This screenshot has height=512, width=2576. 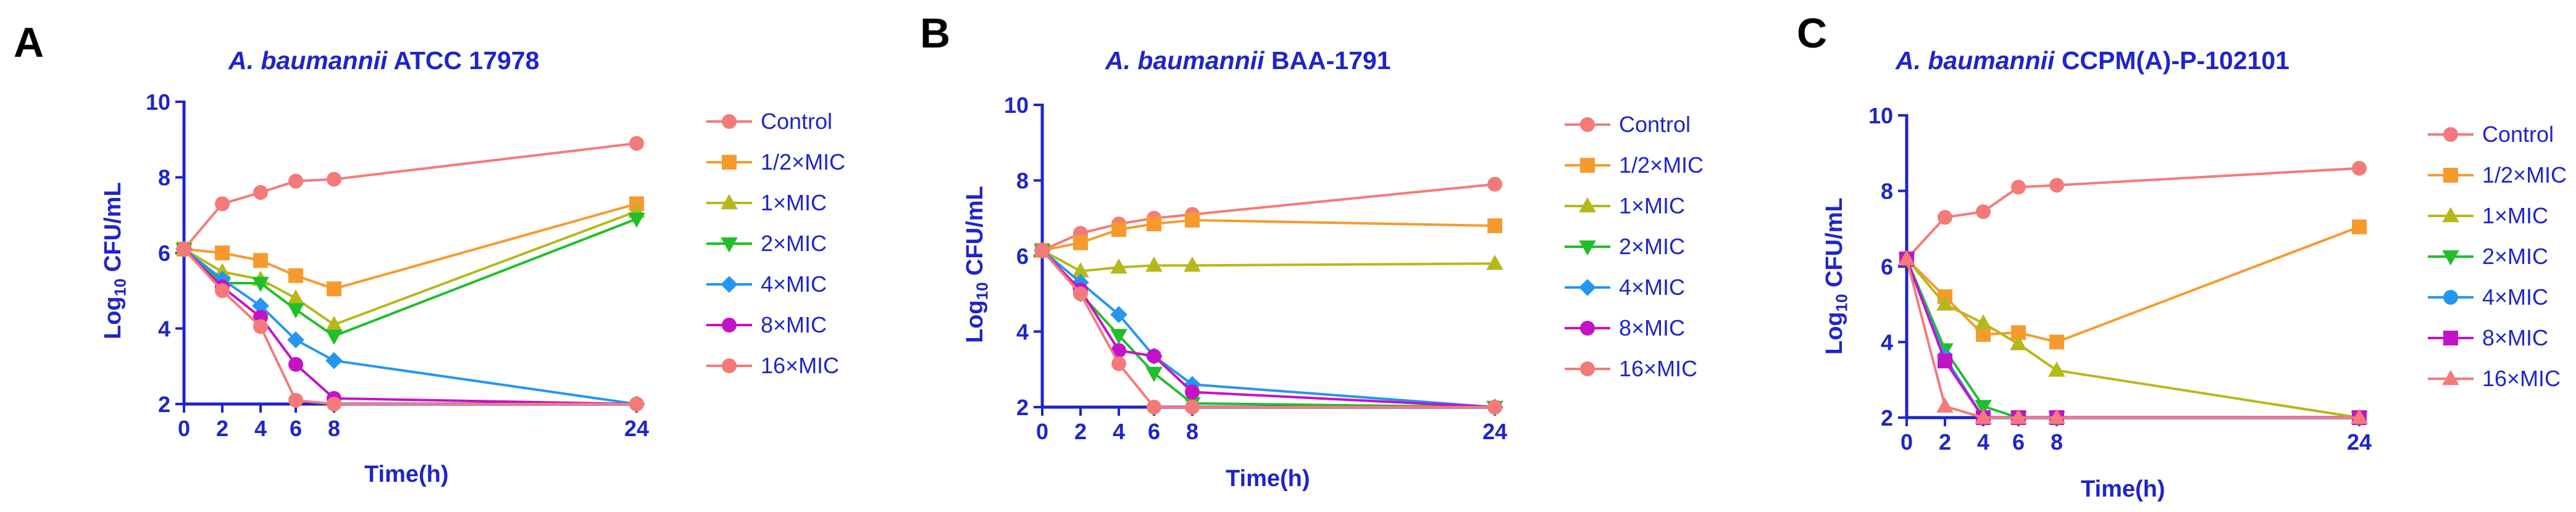 I want to click on series-line-control, so click(x=410, y=196).